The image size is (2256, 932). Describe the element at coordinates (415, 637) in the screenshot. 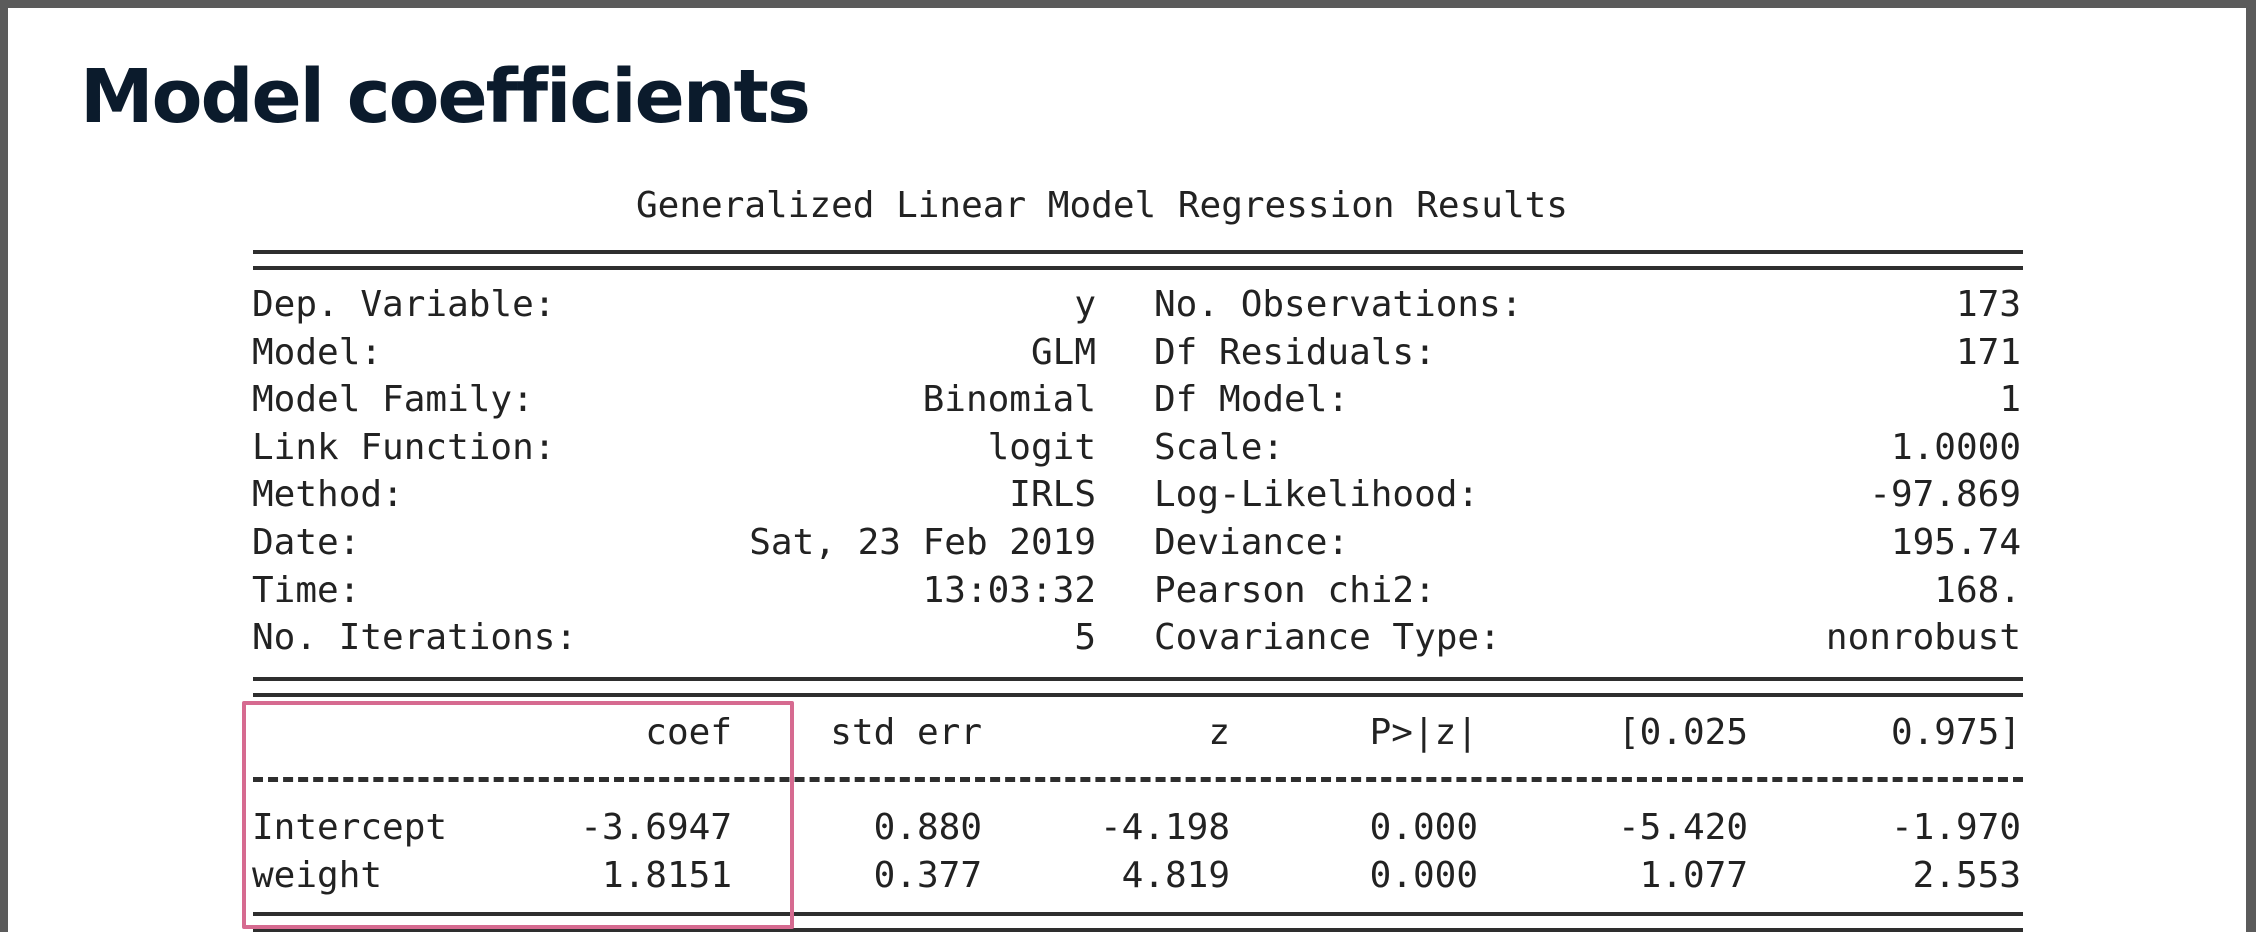

I see `label-no-iterations: No. Iterations:` at that location.